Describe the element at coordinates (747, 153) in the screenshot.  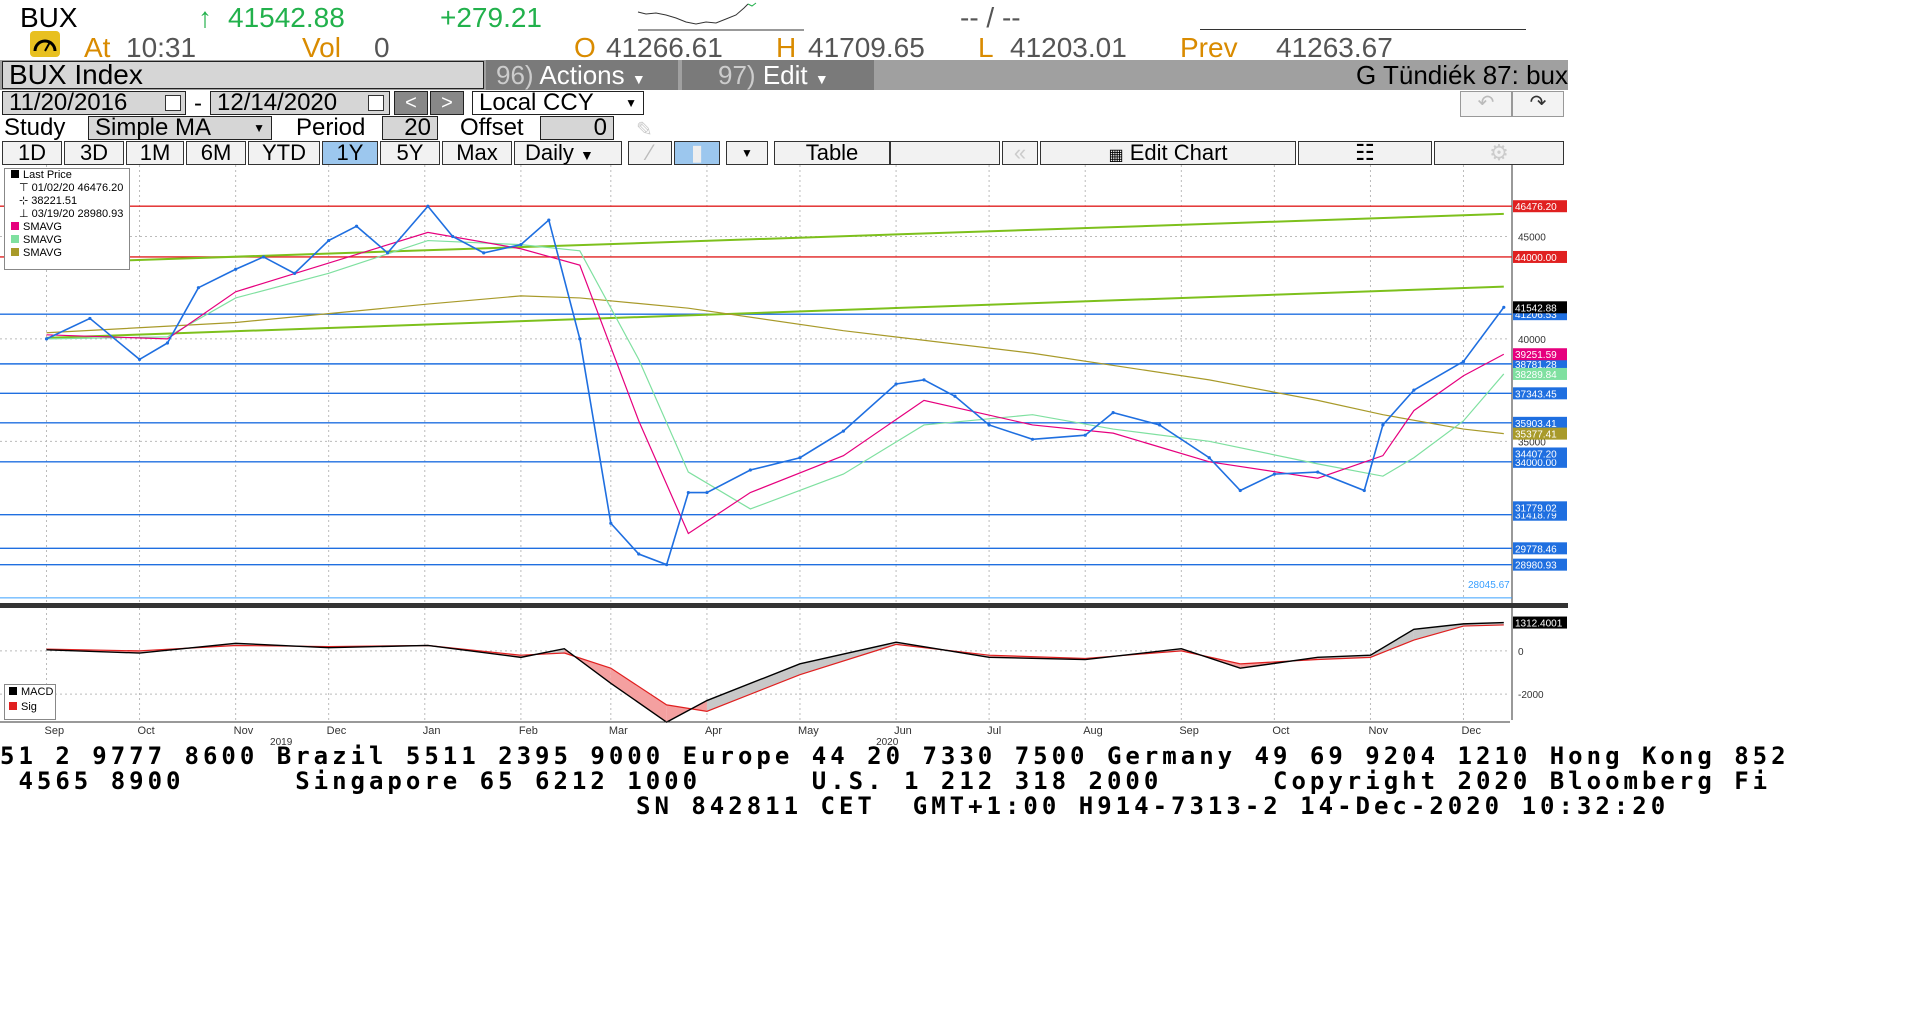
I see `chart-type-chevron-icon: ▼` at that location.